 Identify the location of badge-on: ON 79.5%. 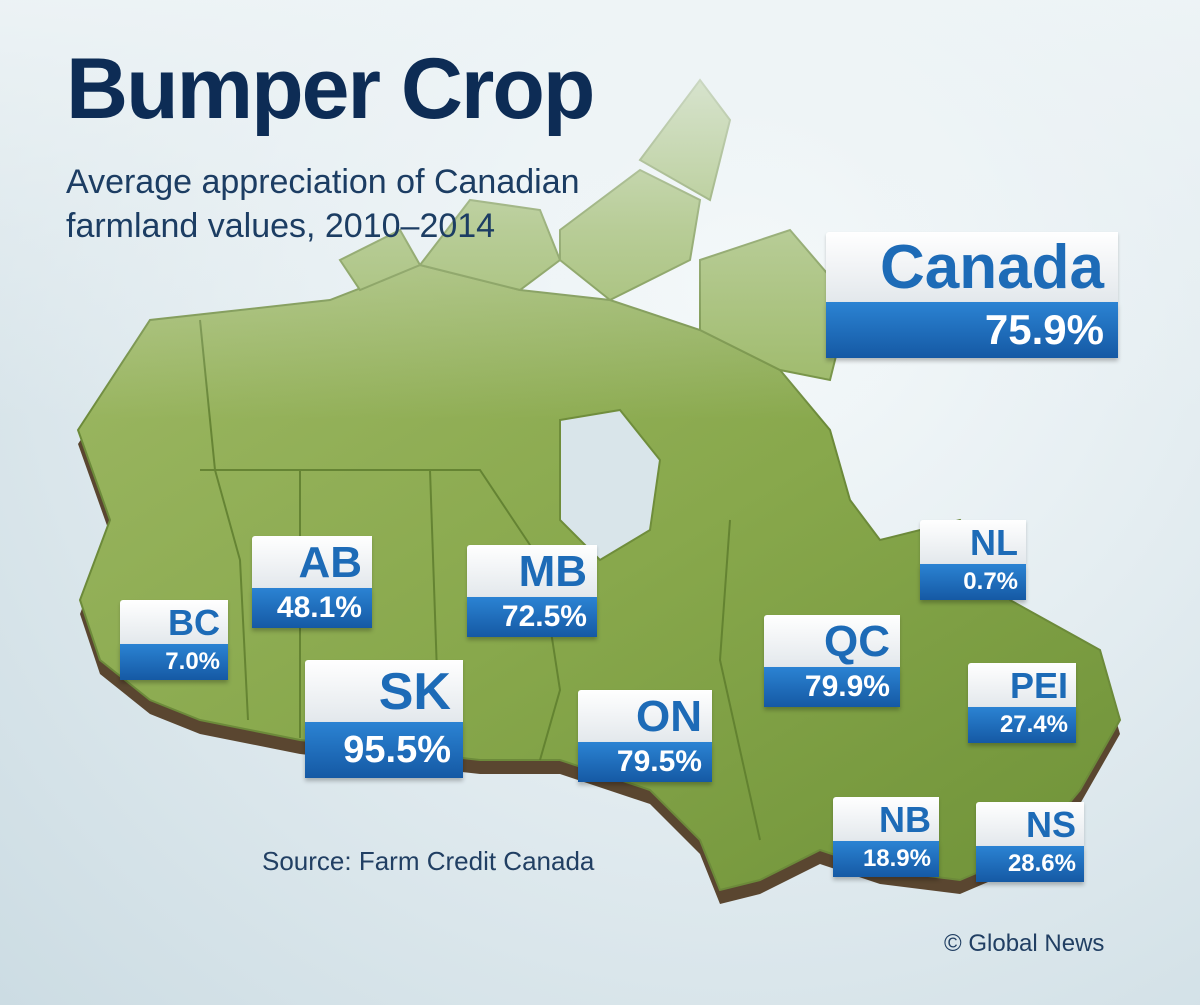
(645, 736).